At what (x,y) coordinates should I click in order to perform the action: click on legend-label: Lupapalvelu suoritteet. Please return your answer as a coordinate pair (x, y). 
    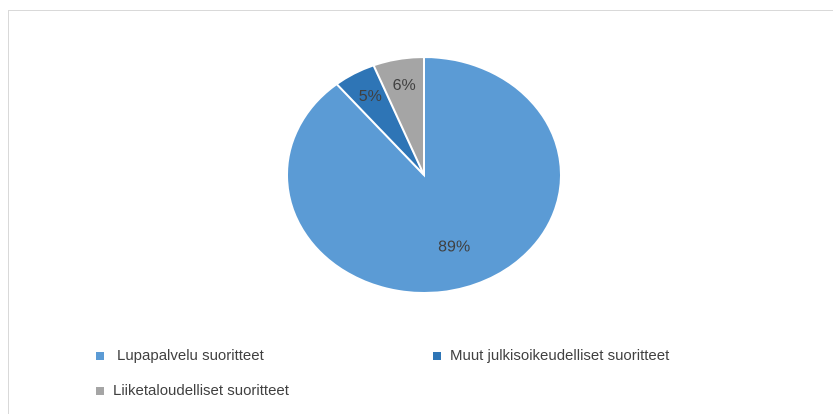
    Looking at the image, I should click on (191, 355).